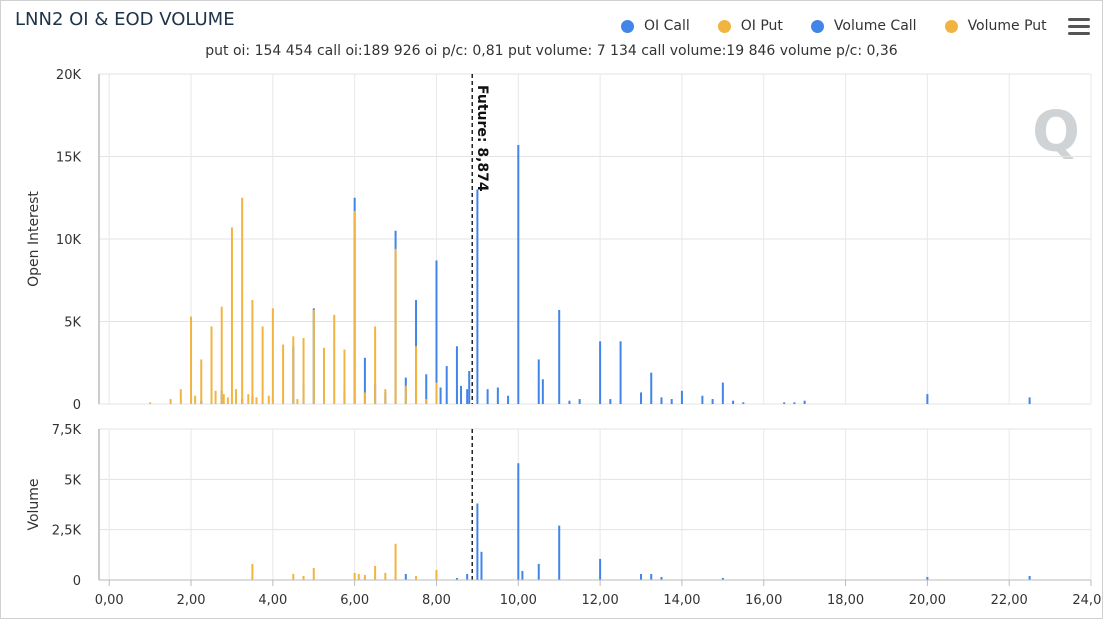 The image size is (1103, 619). Describe the element at coordinates (69, 240) in the screenshot. I see `y-tick-label: 10K` at that location.